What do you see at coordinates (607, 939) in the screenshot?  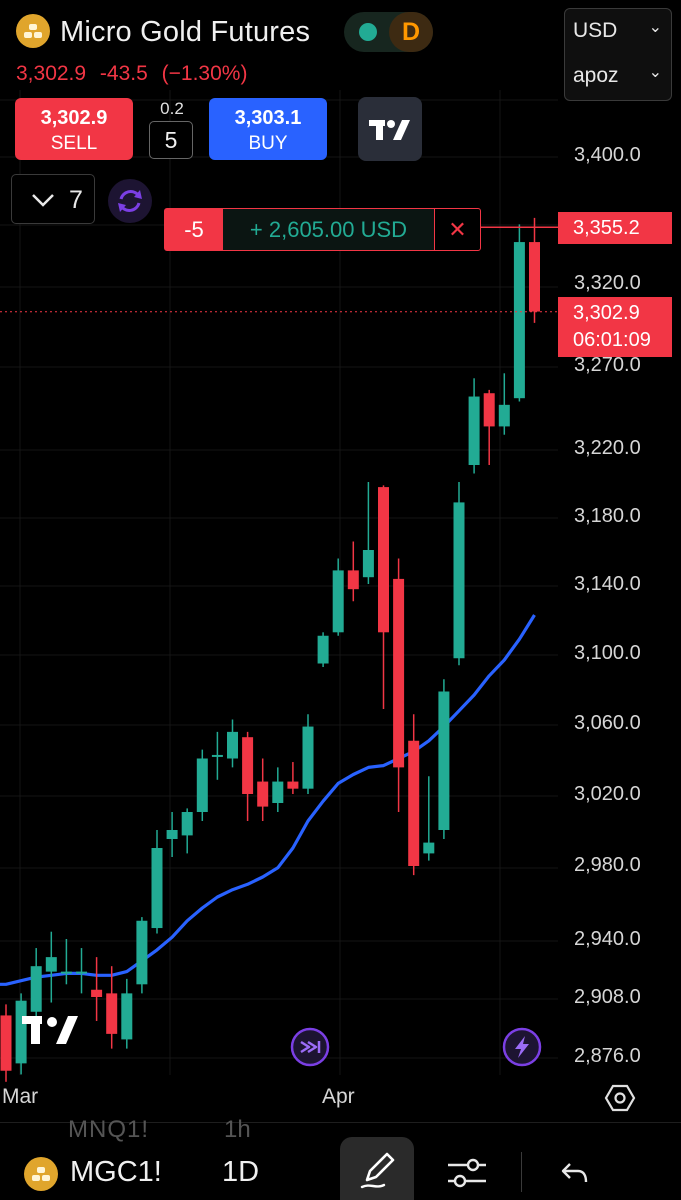 I see `price-axis-label: 2,940.0` at bounding box center [607, 939].